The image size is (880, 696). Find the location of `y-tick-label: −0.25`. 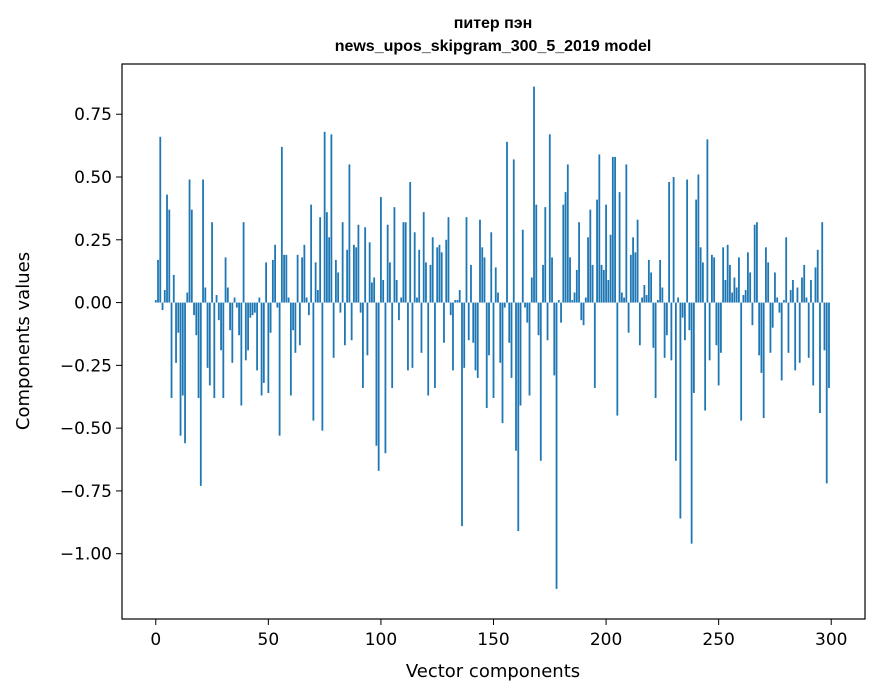

y-tick-label: −0.25 is located at coordinates (86, 366).